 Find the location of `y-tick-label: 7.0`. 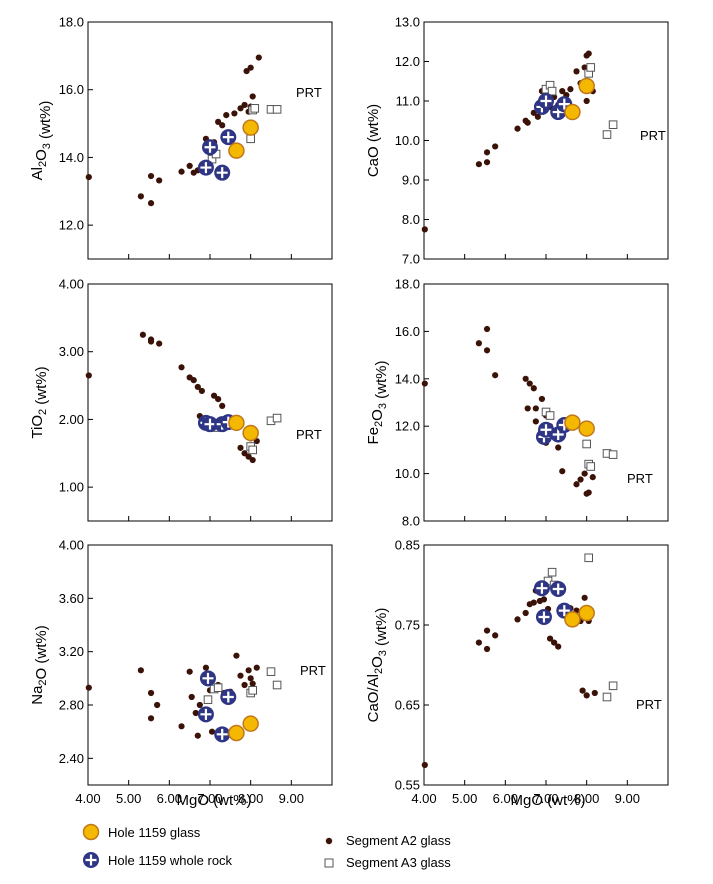

y-tick-label: 7.0 is located at coordinates (411, 259).